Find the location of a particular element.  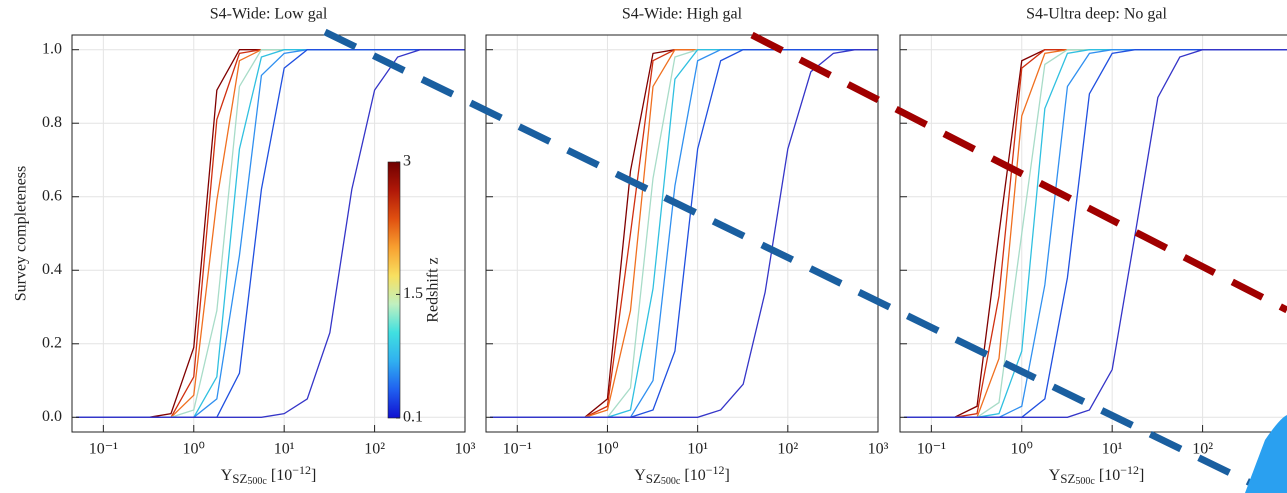

colorbar-tick-label: 1.5 is located at coordinates (413, 293).